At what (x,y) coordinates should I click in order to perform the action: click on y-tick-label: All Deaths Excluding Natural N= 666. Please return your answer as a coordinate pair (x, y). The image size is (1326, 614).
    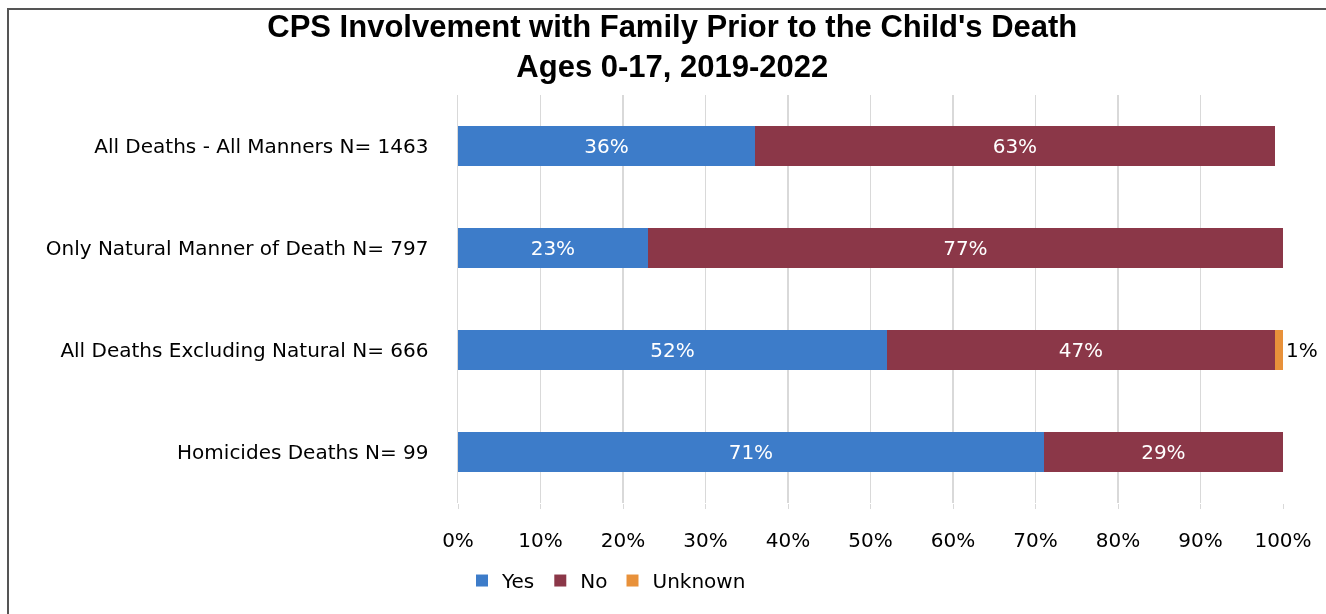
    Looking at the image, I should click on (244, 350).